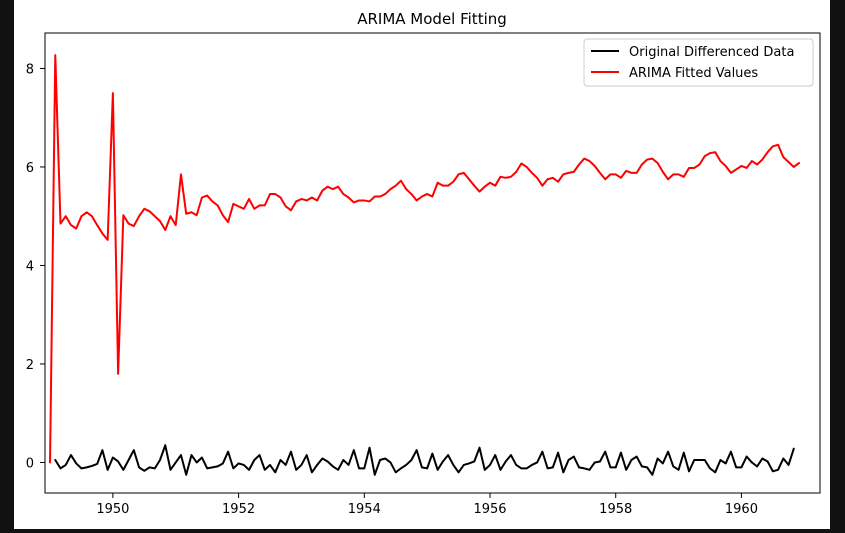 The width and height of the screenshot is (845, 533). Describe the element at coordinates (489, 509) in the screenshot. I see `x-tick-label: 1956` at that location.